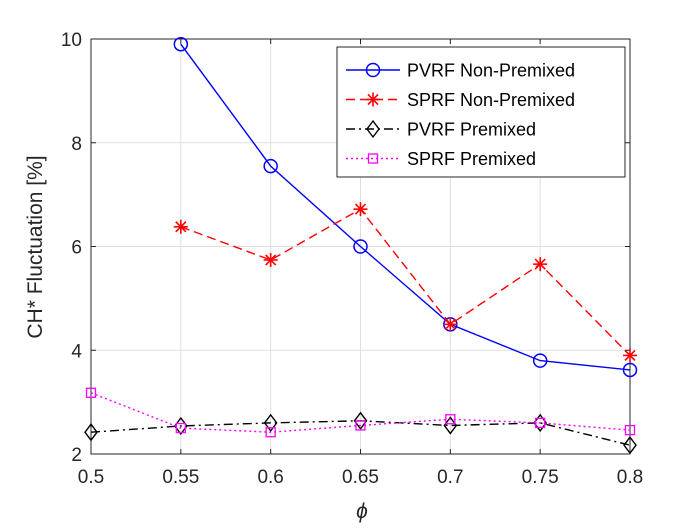 This screenshot has width=700, height=530. I want to click on legend-label: SPRF Non-Premixed, so click(491, 100).